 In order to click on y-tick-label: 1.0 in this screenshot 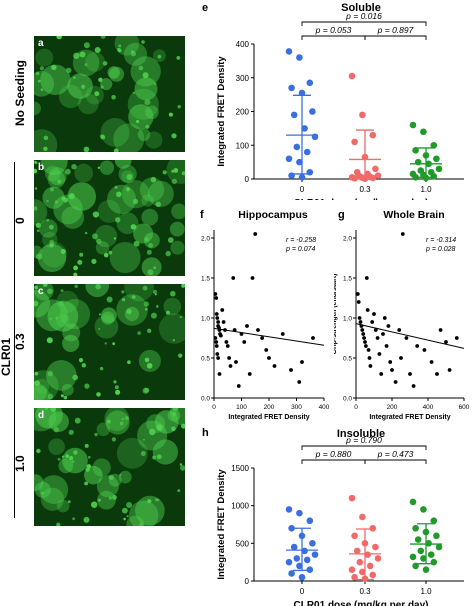, I will do `click(347, 319)`.